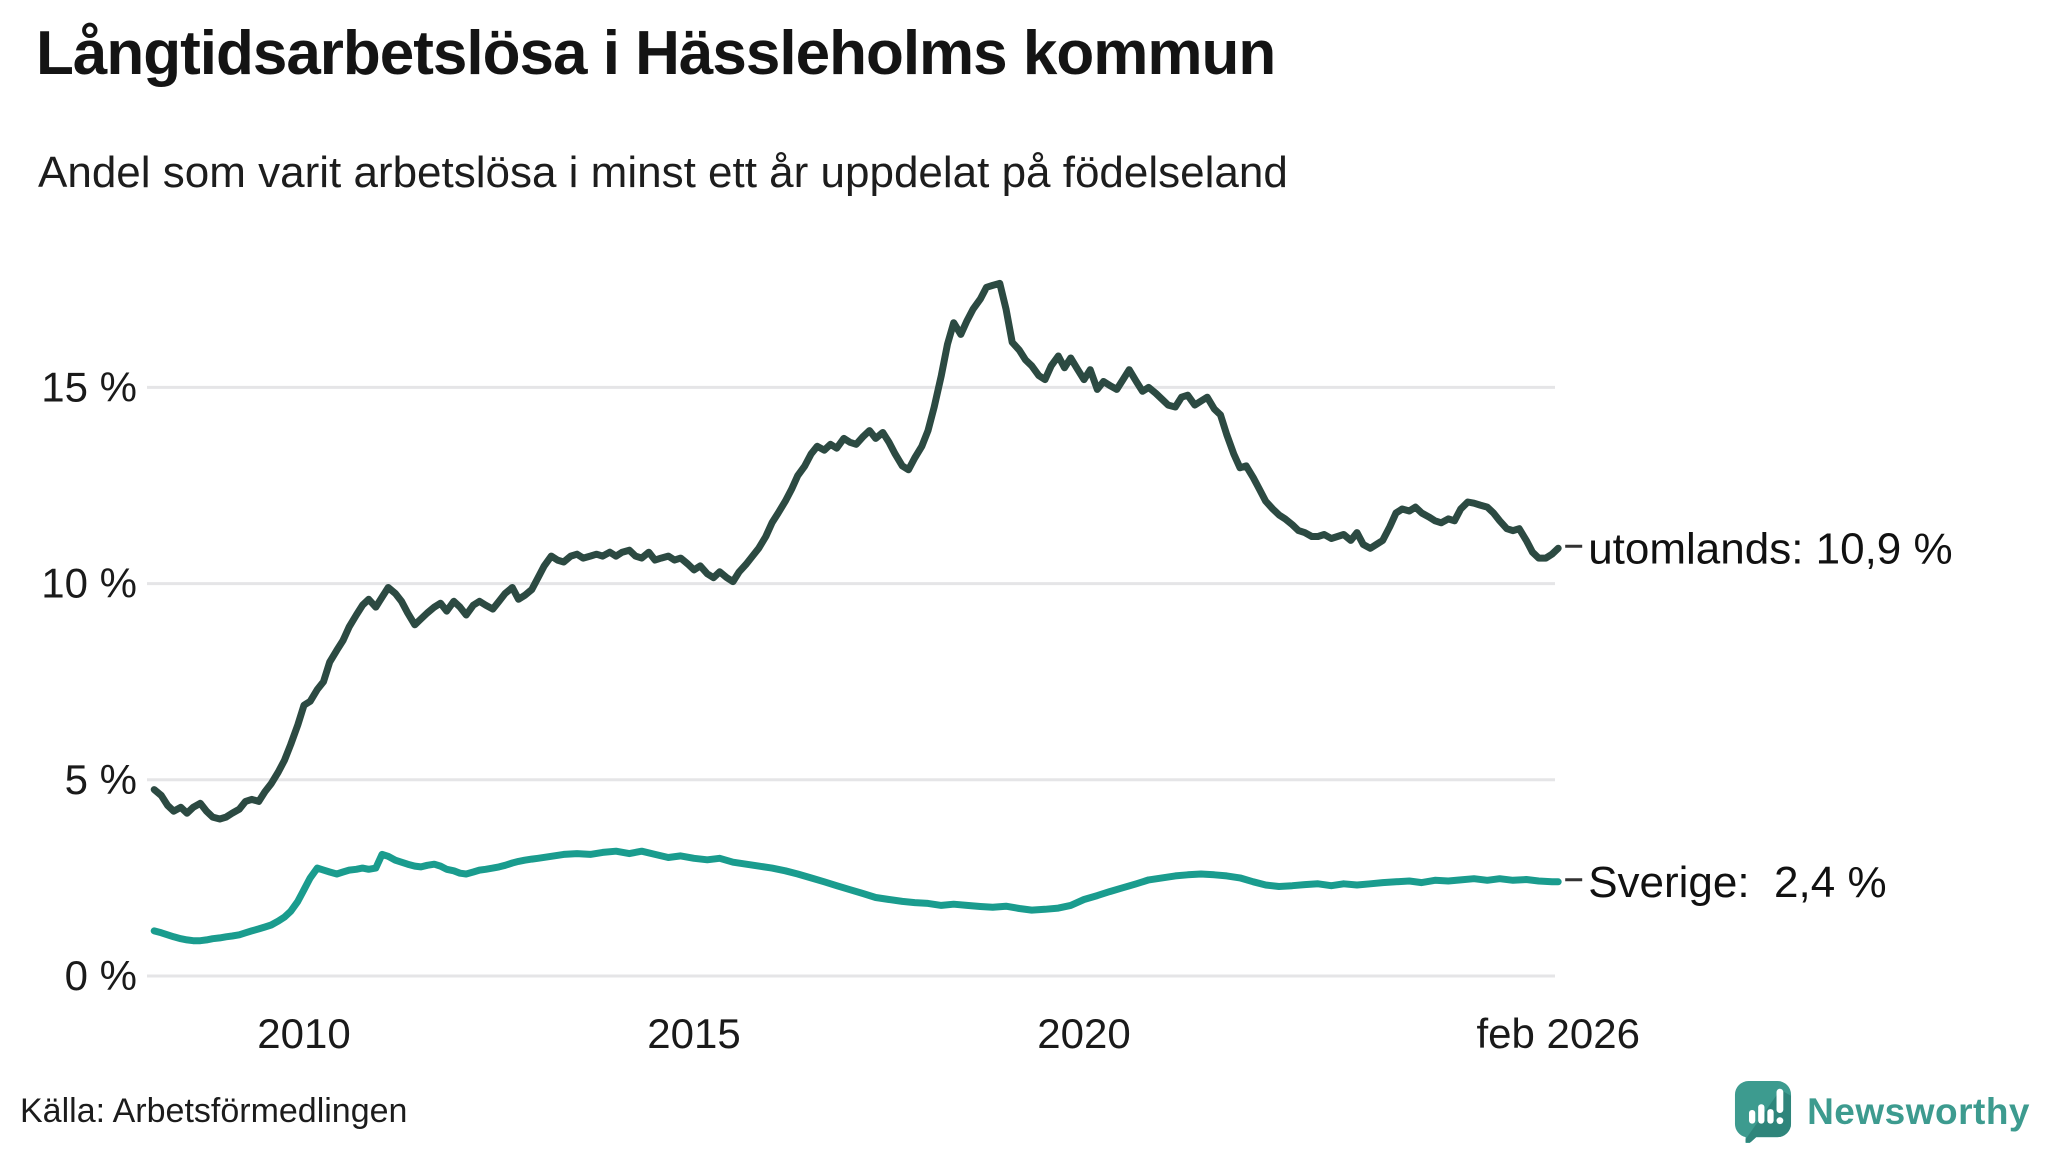 The width and height of the screenshot is (2048, 1152). What do you see at coordinates (693, 1033) in the screenshot?
I see `x-tick-label: 2015` at bounding box center [693, 1033].